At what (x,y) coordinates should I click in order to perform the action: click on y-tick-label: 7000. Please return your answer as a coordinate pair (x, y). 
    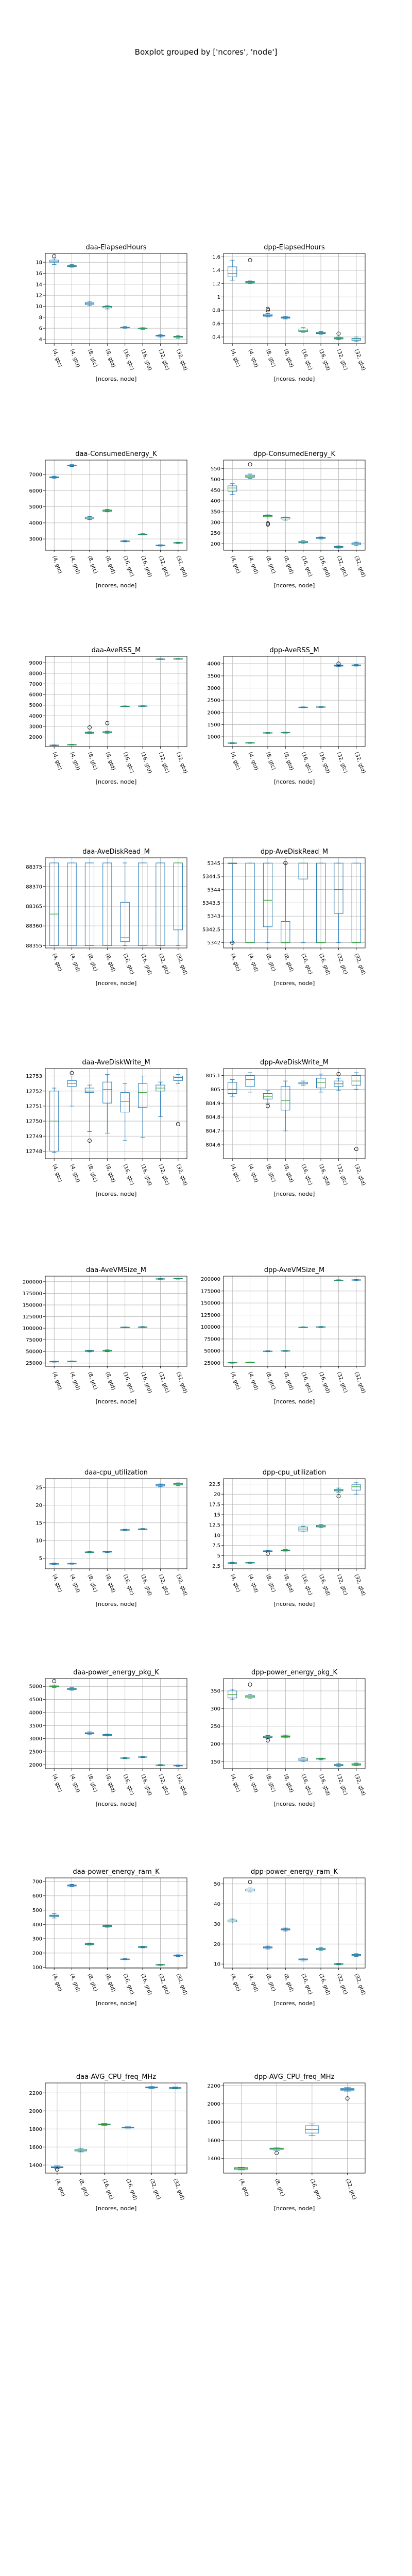
    Looking at the image, I should click on (35, 475).